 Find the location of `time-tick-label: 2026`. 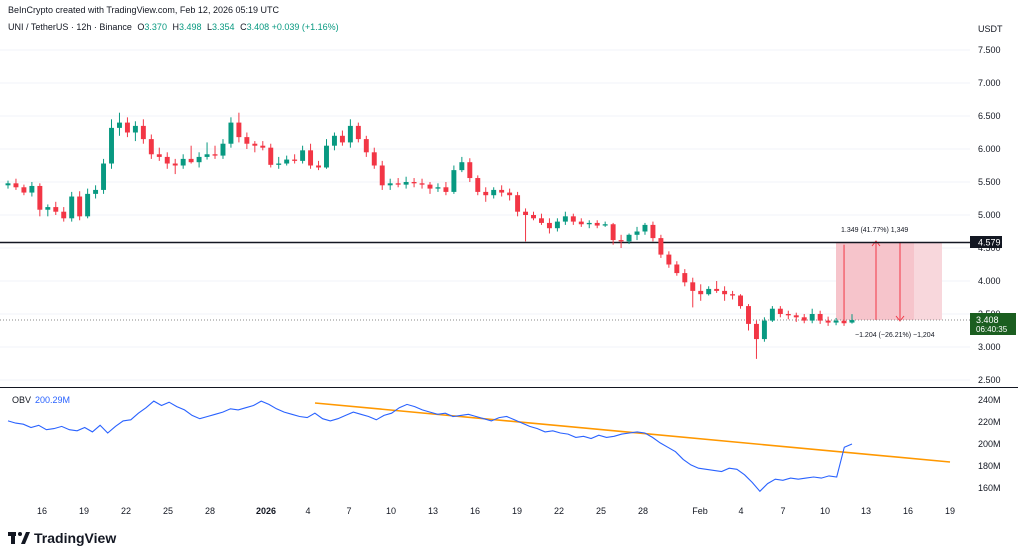

time-tick-label: 2026 is located at coordinates (266, 511).